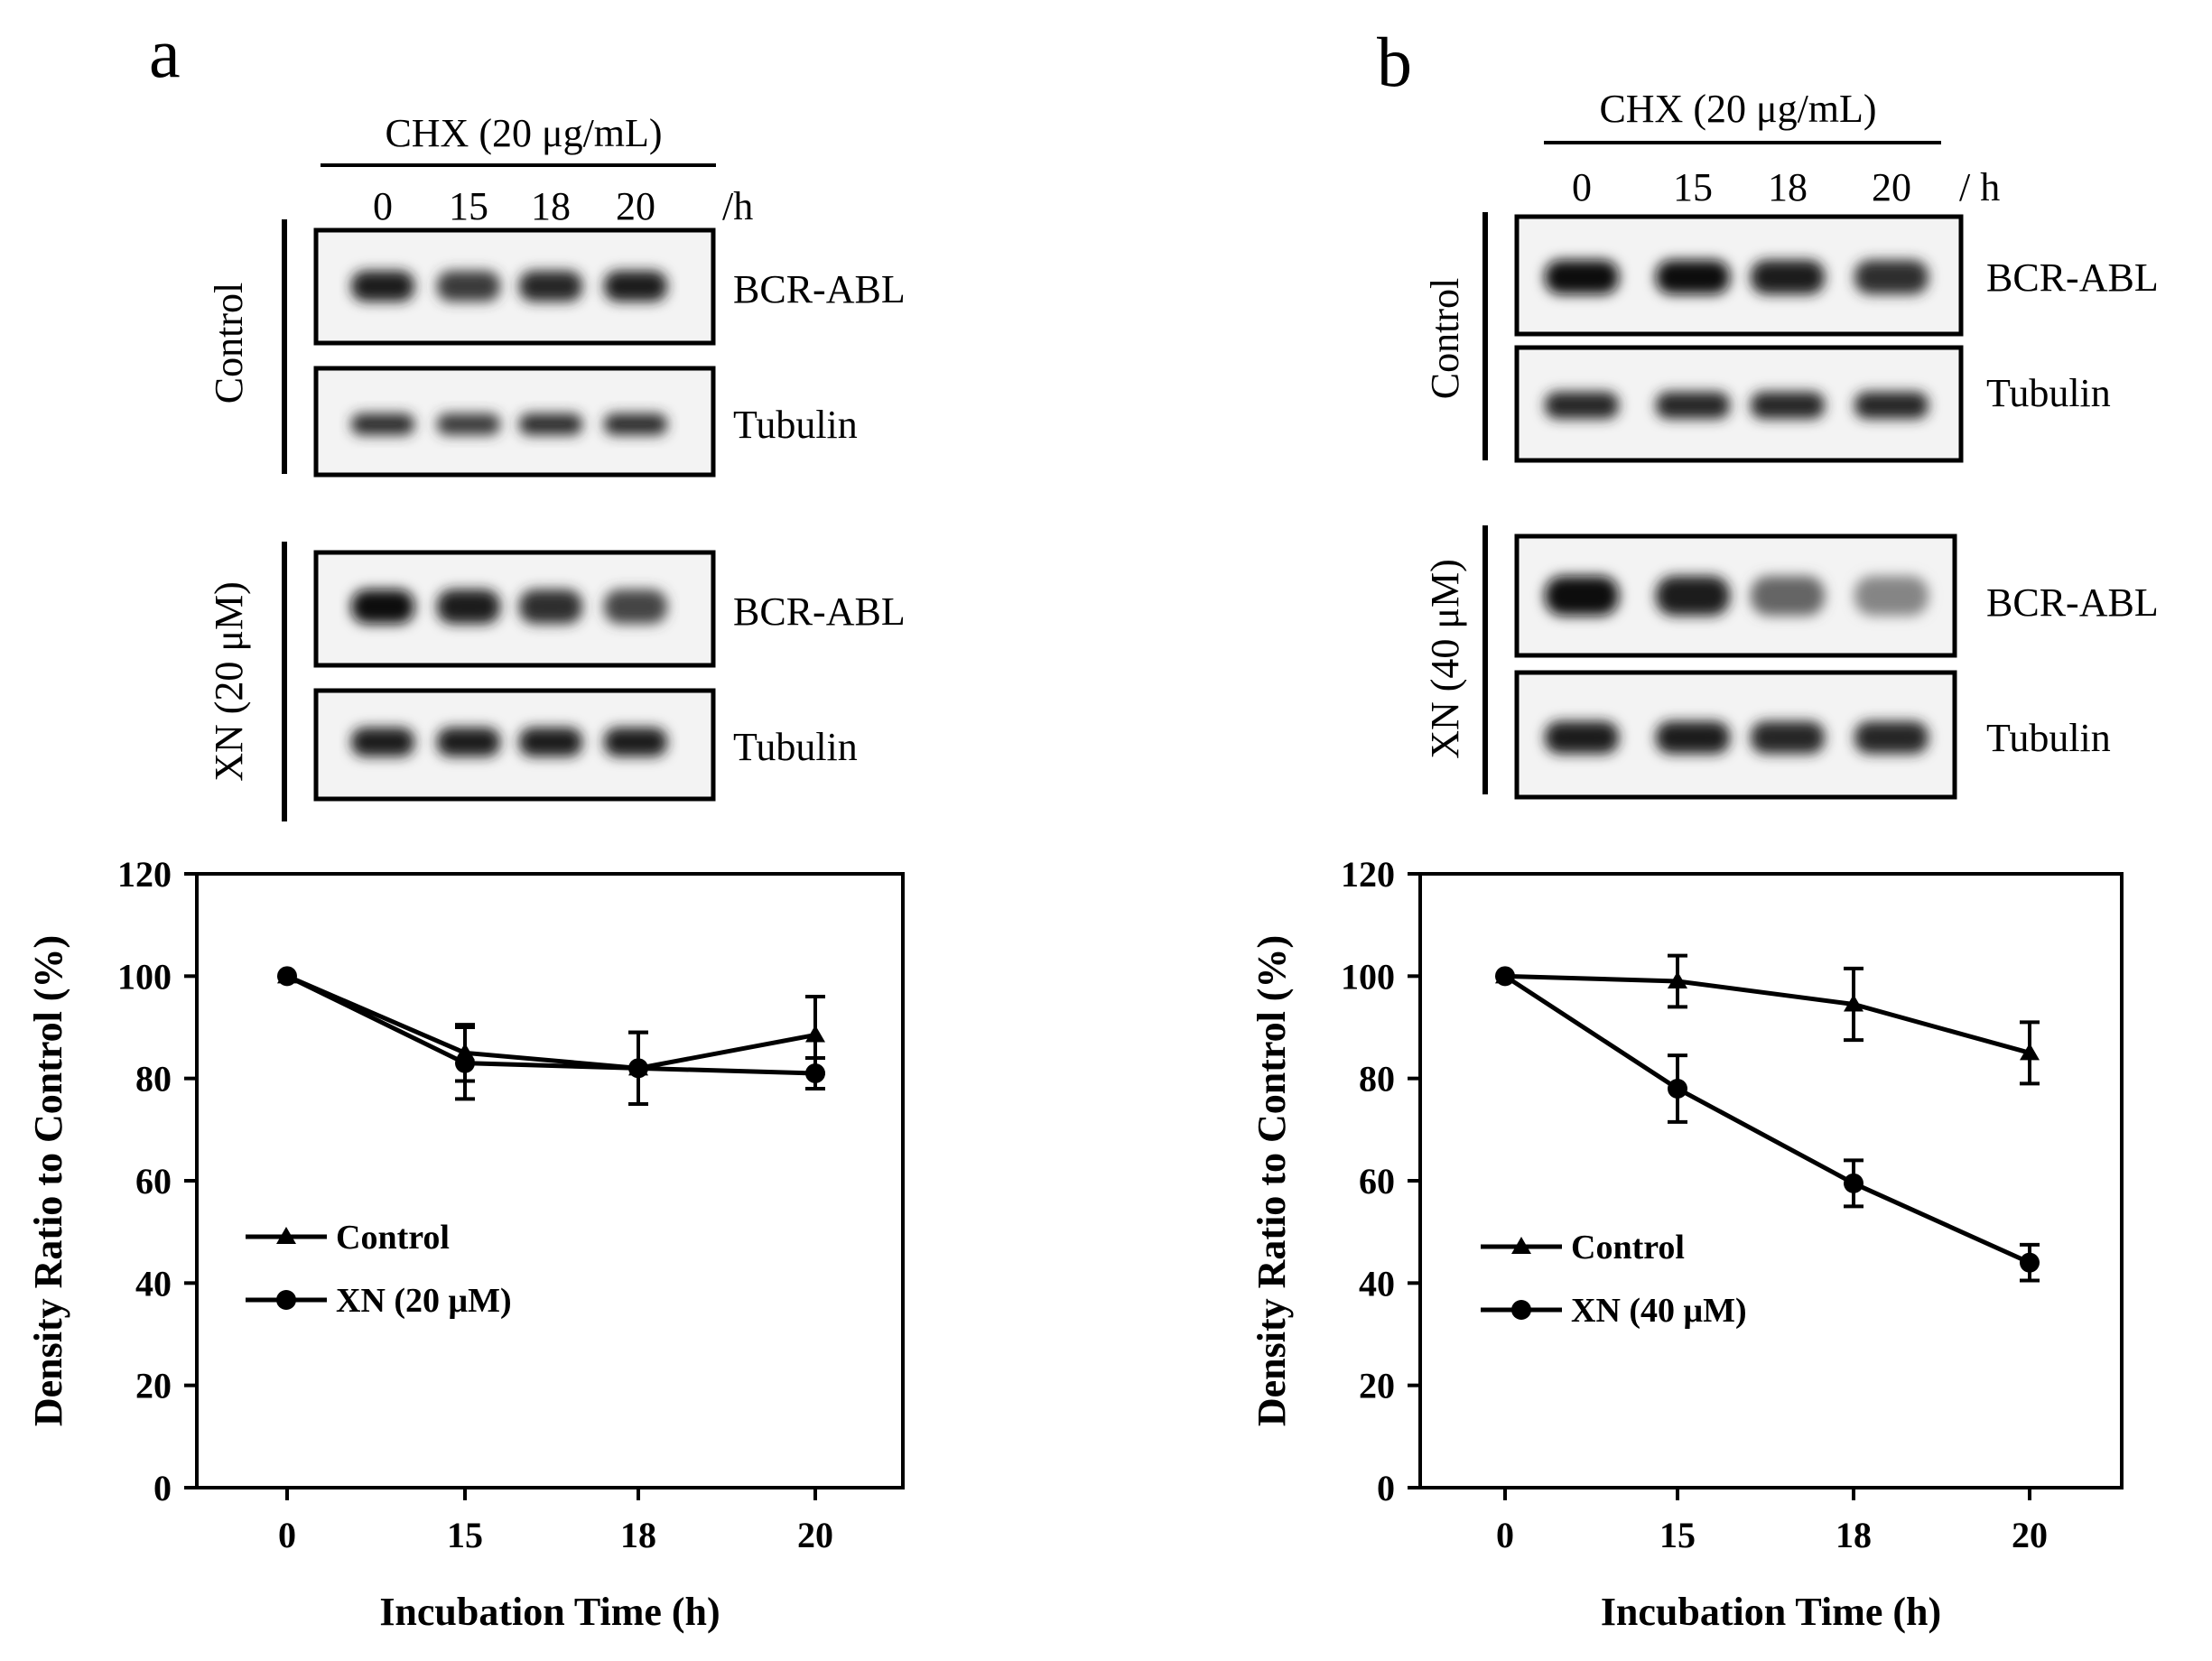  I want to click on panel-b-lane-1: 15, so click(1693, 187).